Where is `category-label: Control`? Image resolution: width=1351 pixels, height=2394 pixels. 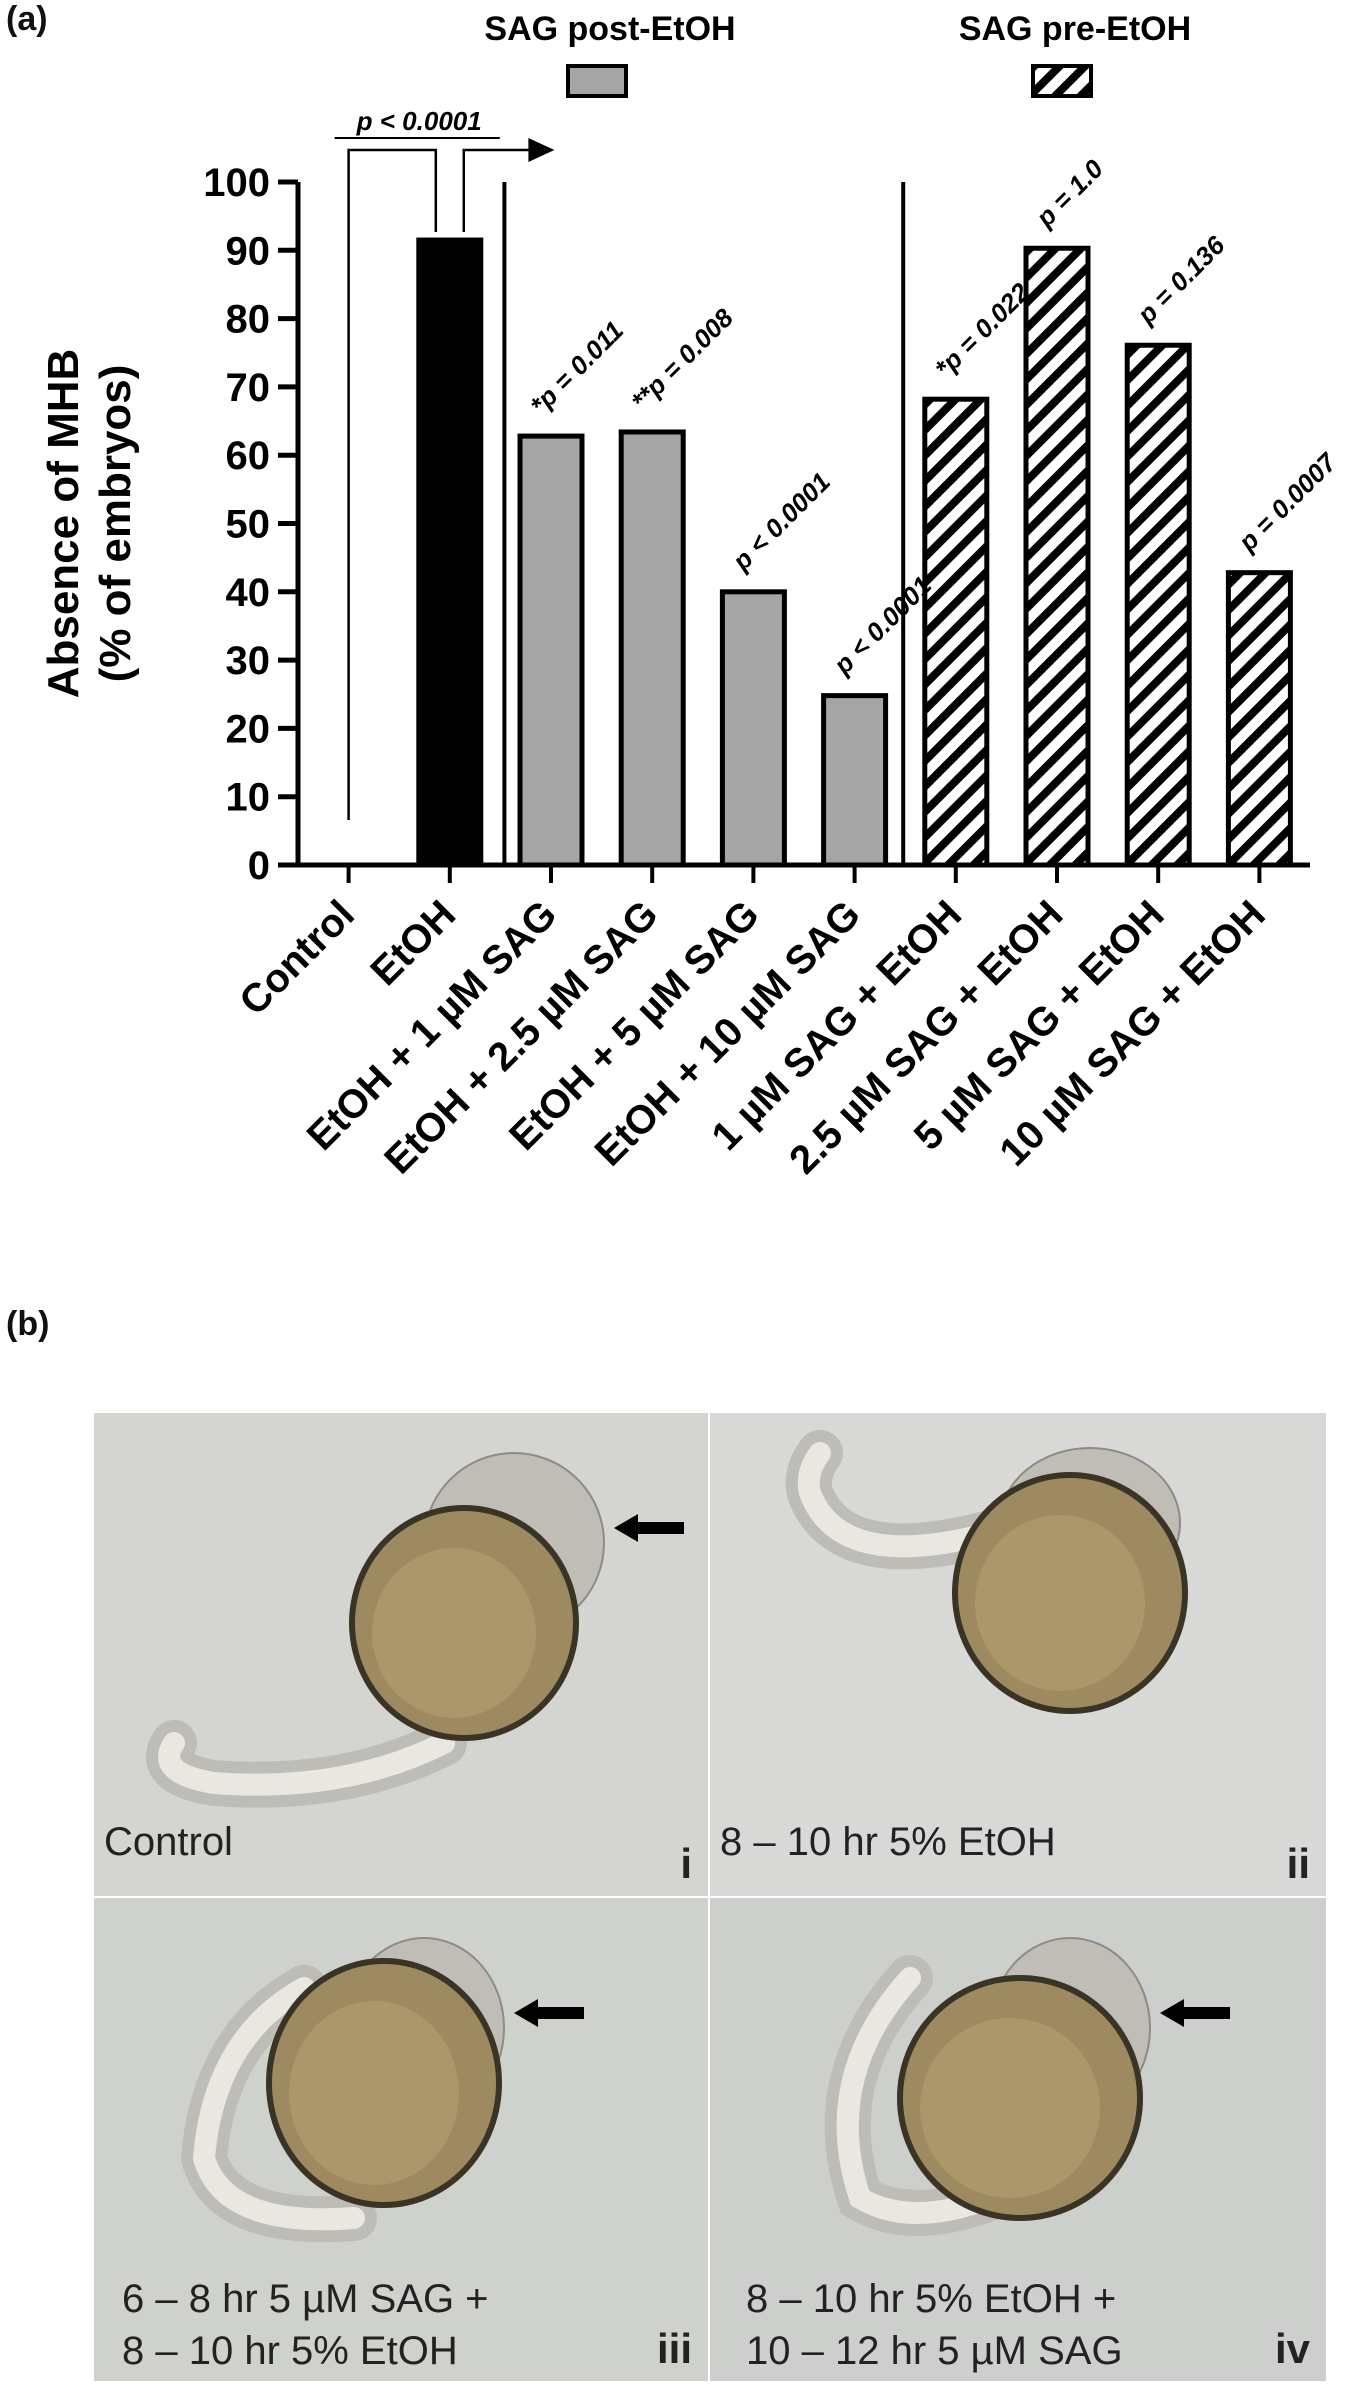 category-label: Control is located at coordinates (297, 958).